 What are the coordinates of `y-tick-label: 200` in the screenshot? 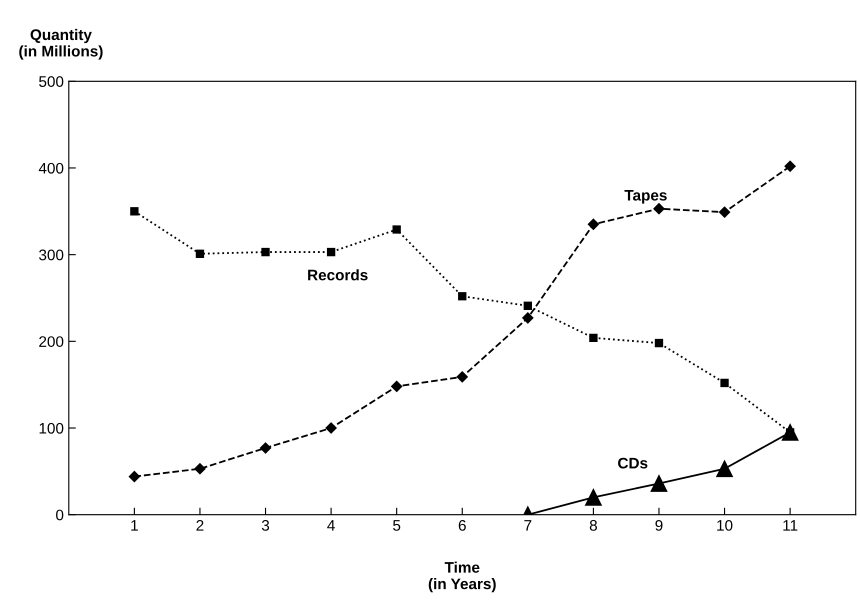 It's located at (51, 342).